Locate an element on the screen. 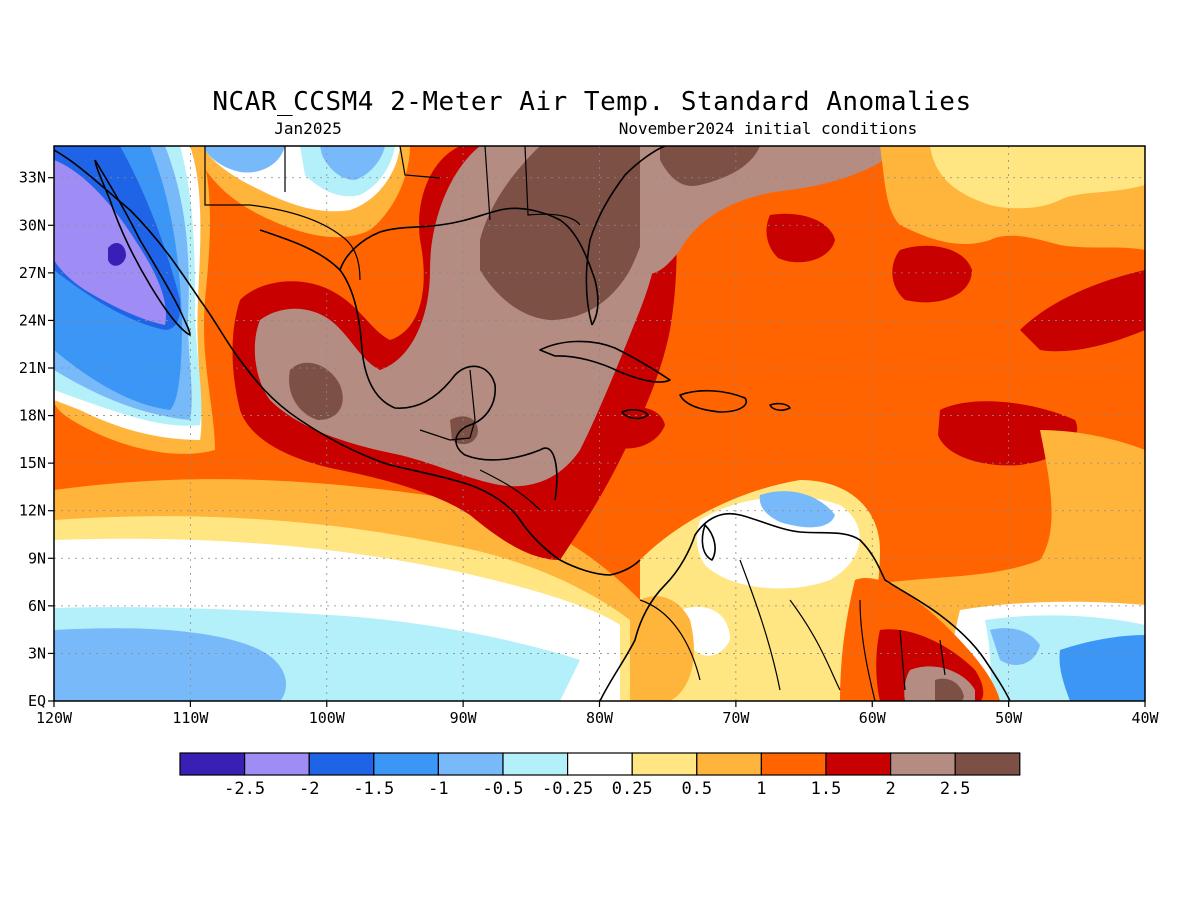 Image resolution: width=1200 pixels, height=900 pixels. longitude-axis: 120W 110W 100W 90W 80W 70W 60W 50W 40W is located at coordinates (598, 714).